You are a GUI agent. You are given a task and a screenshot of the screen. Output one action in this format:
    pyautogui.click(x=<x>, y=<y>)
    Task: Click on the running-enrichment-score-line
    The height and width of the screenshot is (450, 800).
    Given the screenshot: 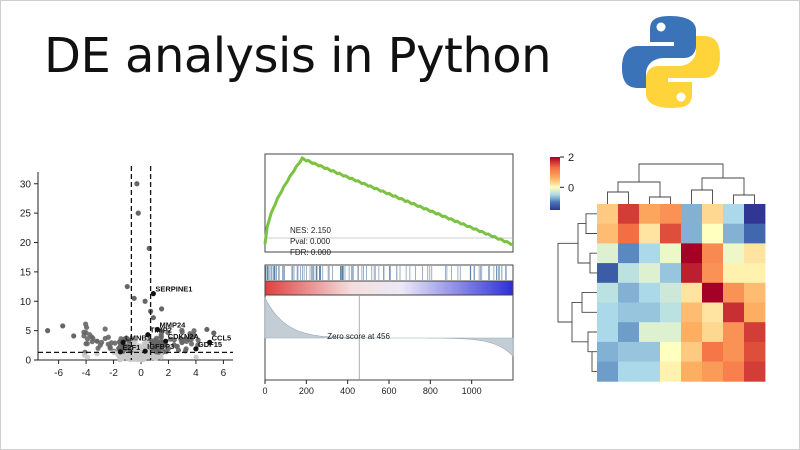 What is the action you would take?
    pyautogui.click(x=388, y=200)
    